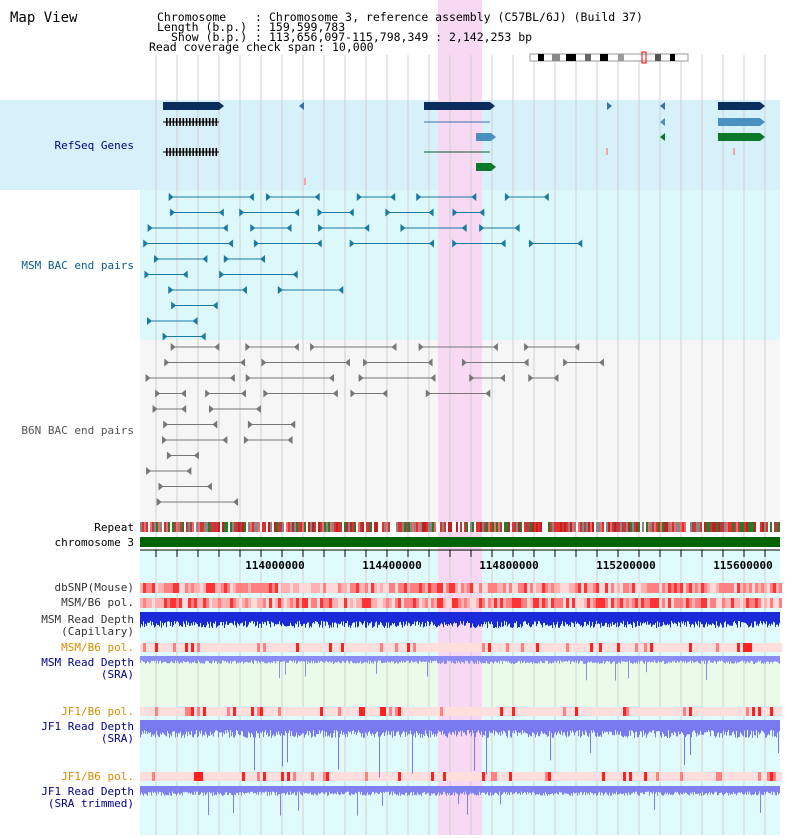 This screenshot has width=800, height=839. What do you see at coordinates (517, 228) in the screenshot?
I see `msm-bac-pair-end` at bounding box center [517, 228].